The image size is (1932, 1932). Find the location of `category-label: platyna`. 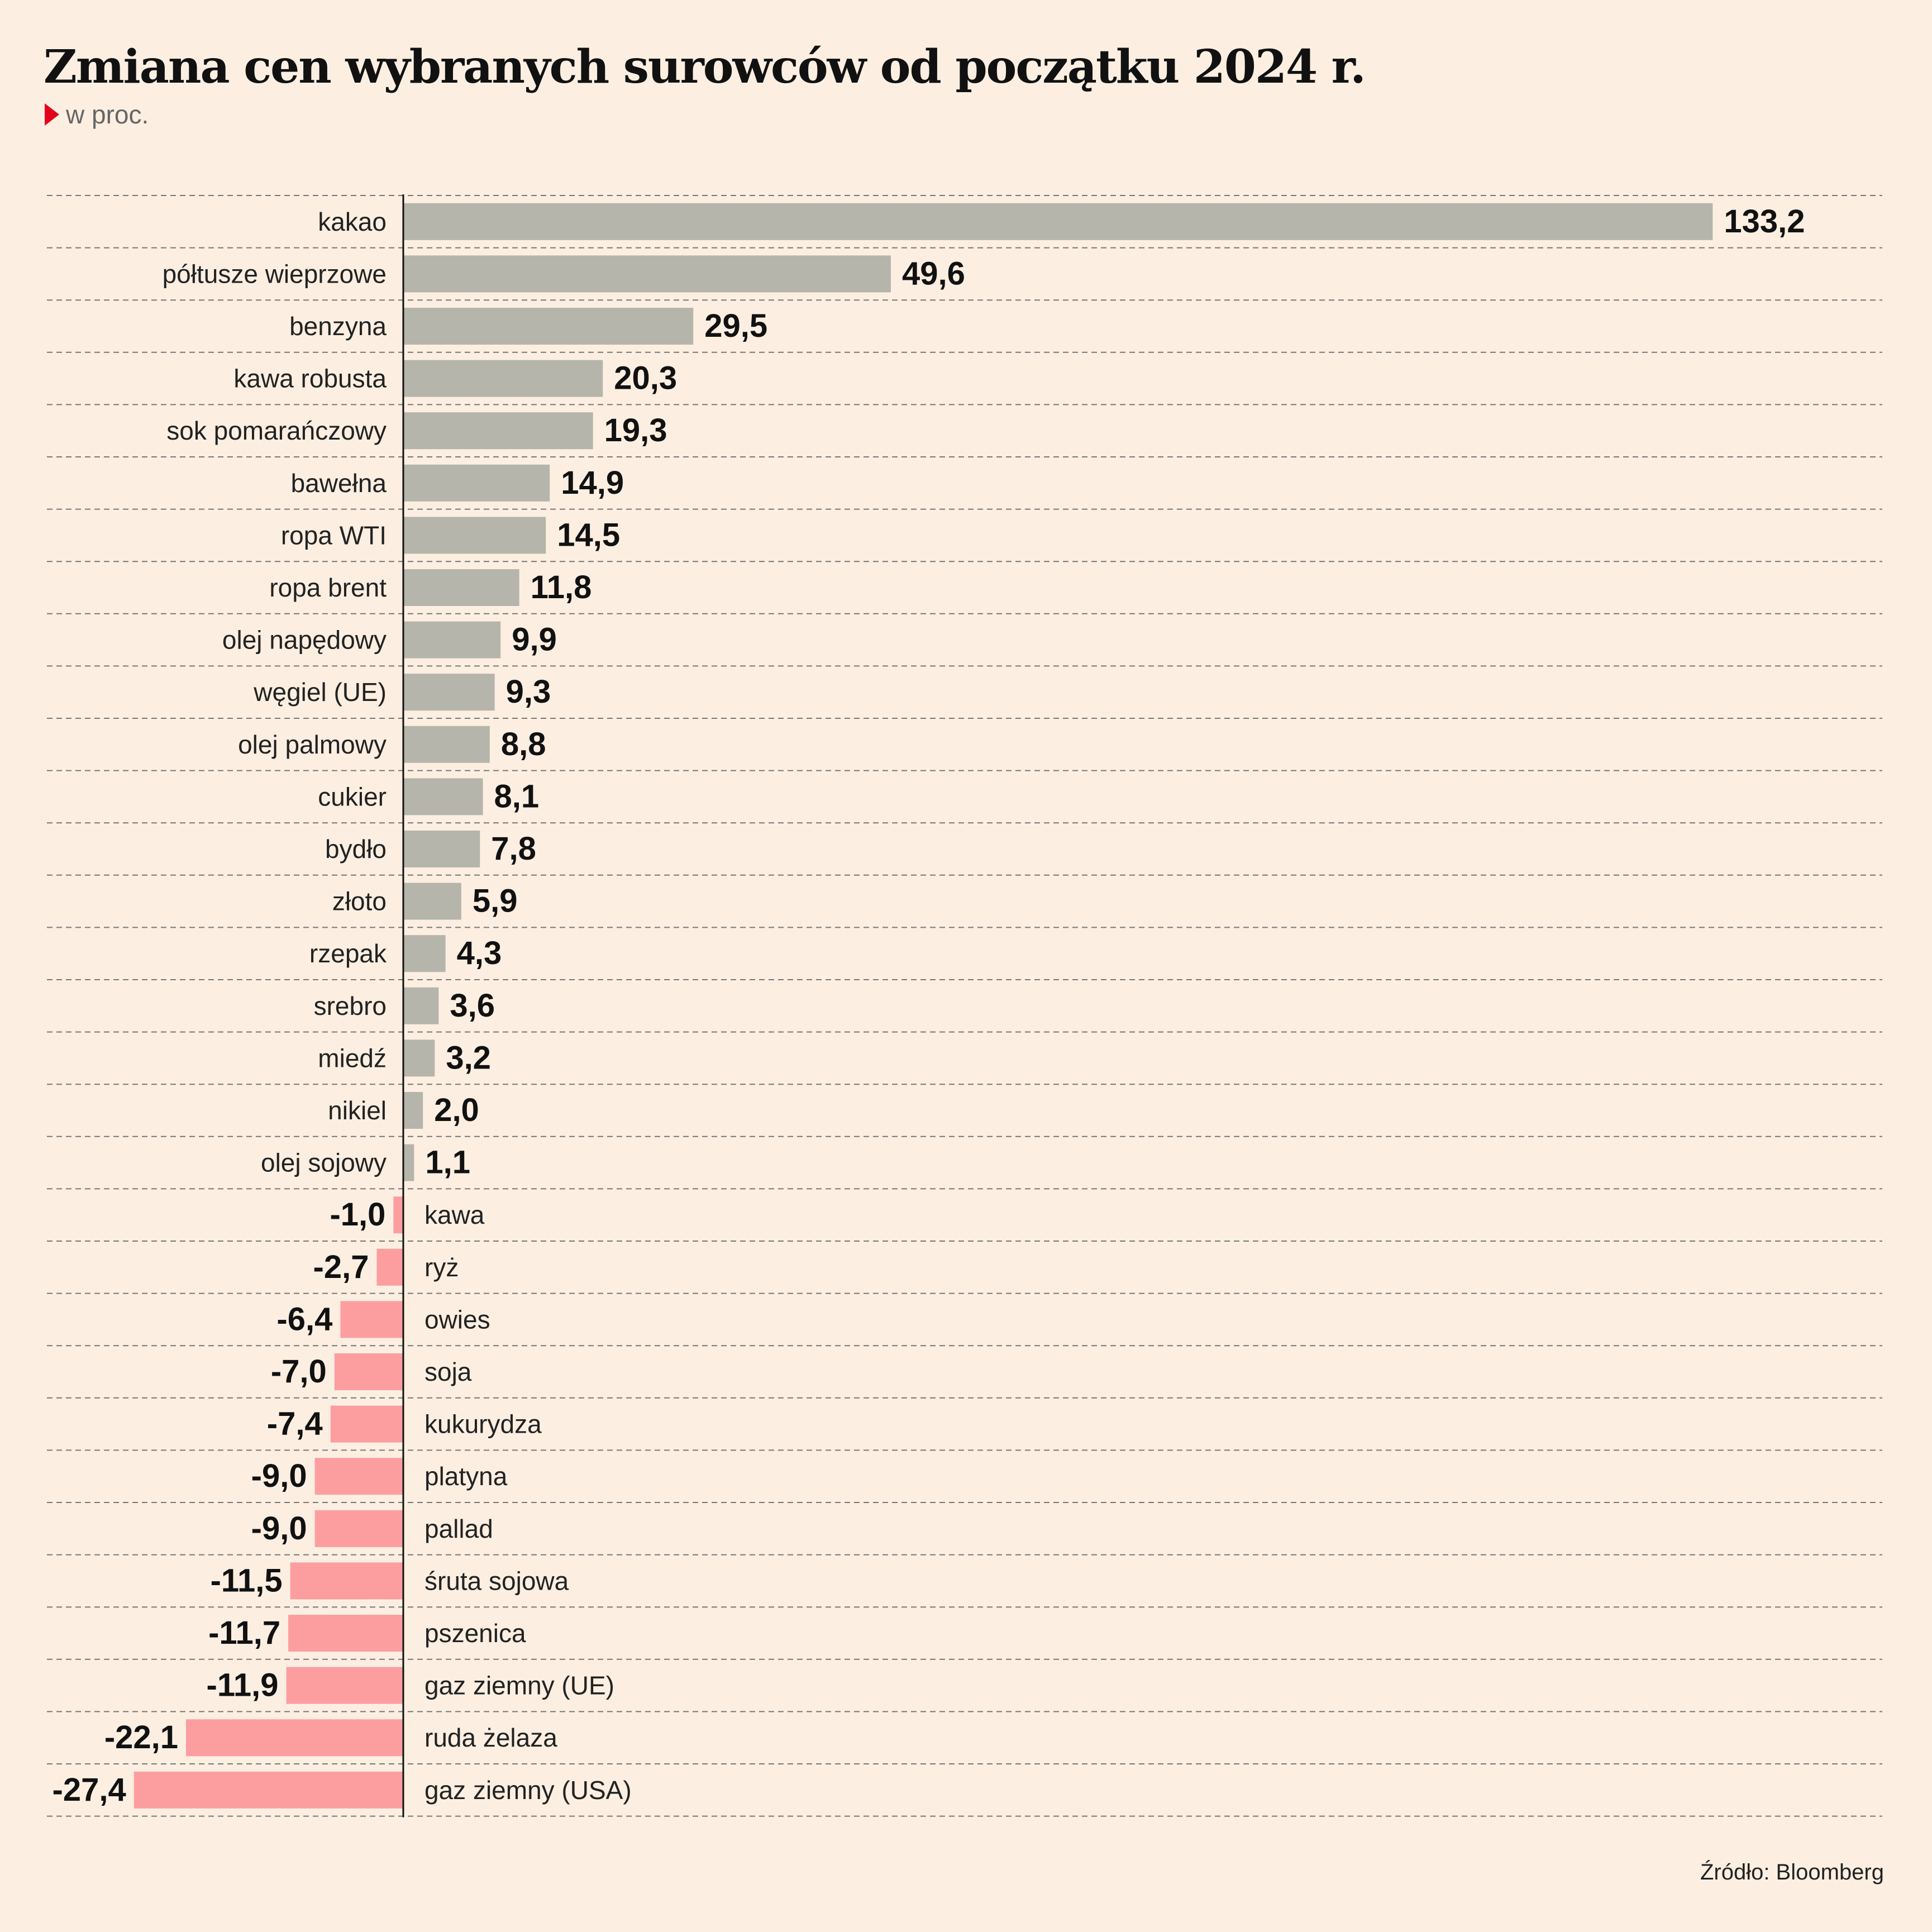

category-label: platyna is located at coordinates (466, 1476).